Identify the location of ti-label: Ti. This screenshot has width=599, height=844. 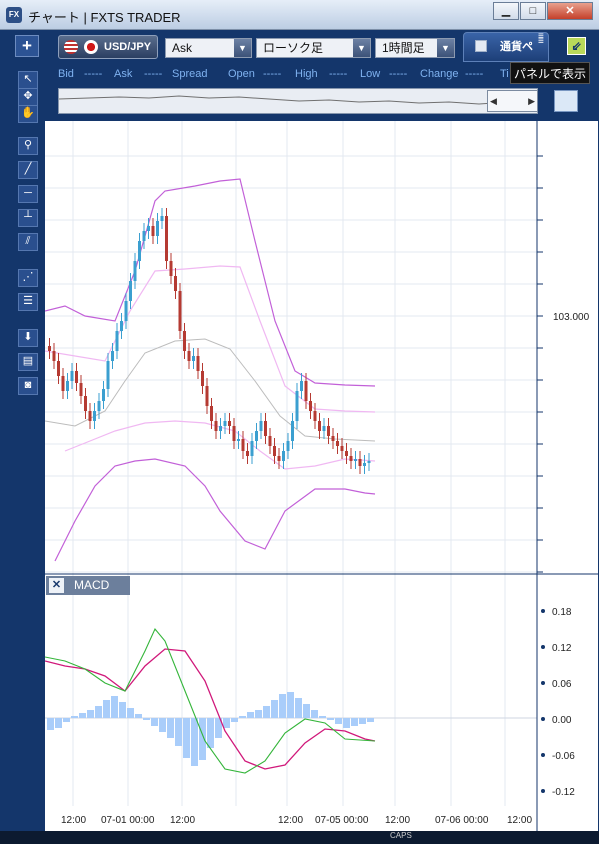
(504, 74).